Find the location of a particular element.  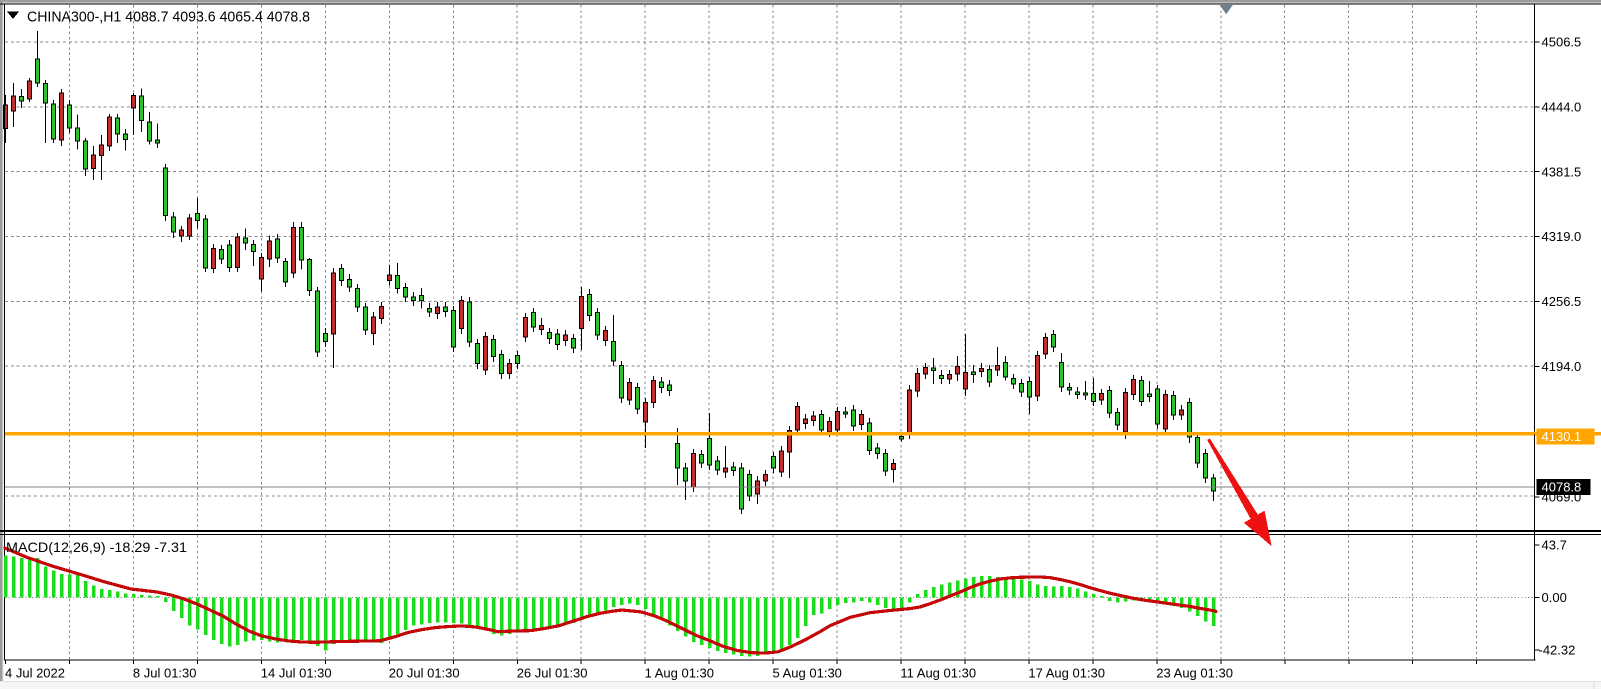

svg-text: 8 Jul 01:30 is located at coordinates (165, 673).